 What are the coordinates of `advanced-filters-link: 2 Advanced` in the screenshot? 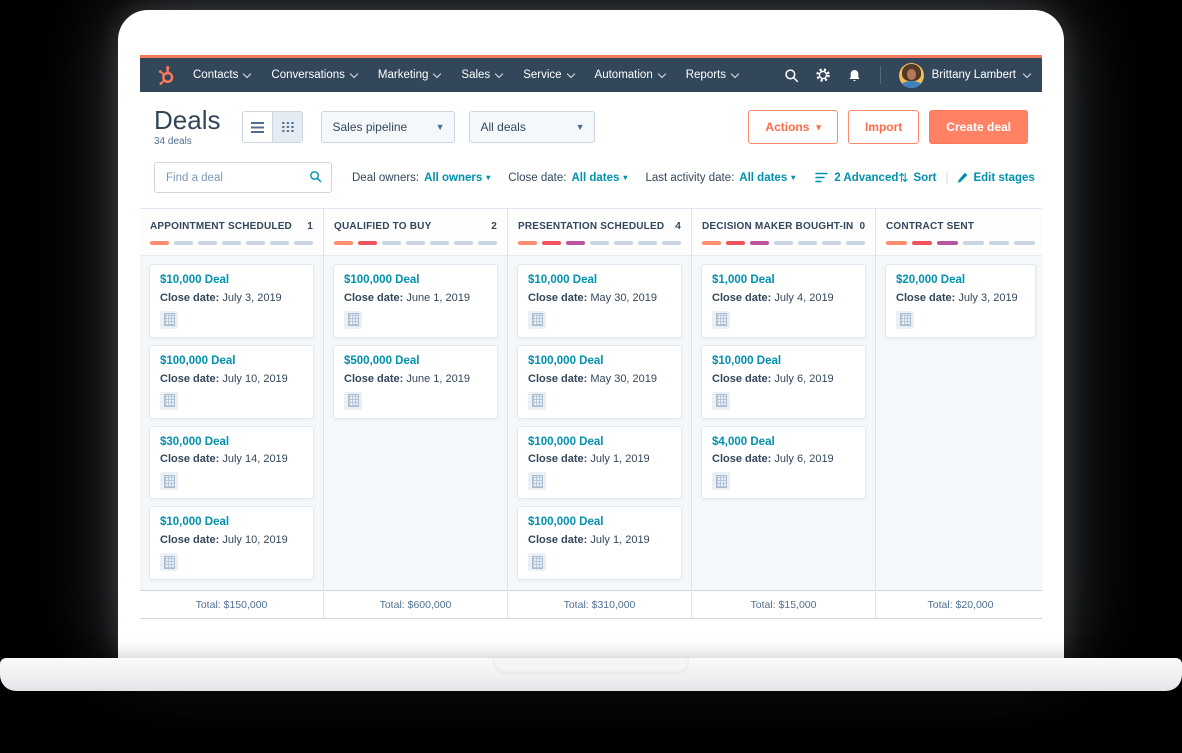 It's located at (856, 178).